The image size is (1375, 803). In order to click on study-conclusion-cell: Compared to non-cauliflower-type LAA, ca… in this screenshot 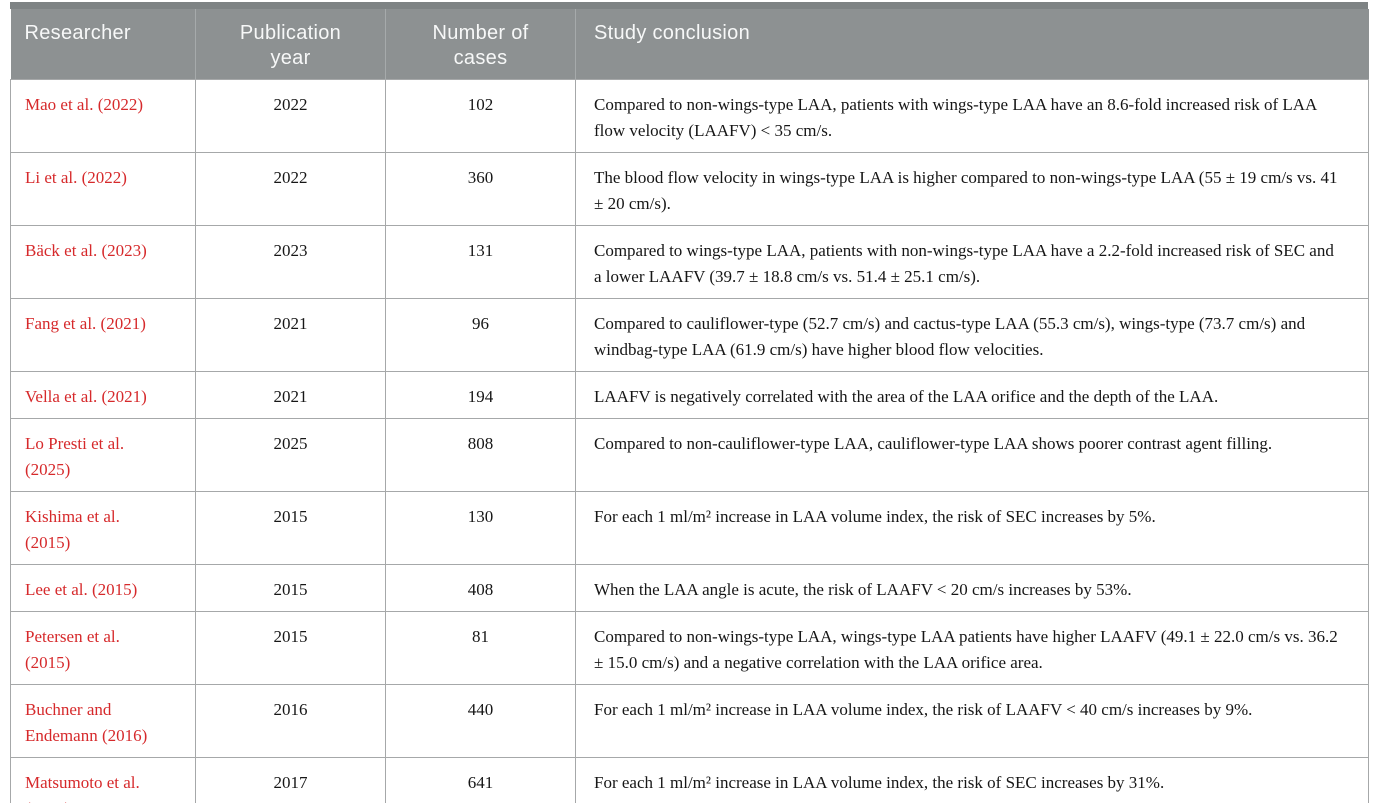, I will do `click(972, 455)`.